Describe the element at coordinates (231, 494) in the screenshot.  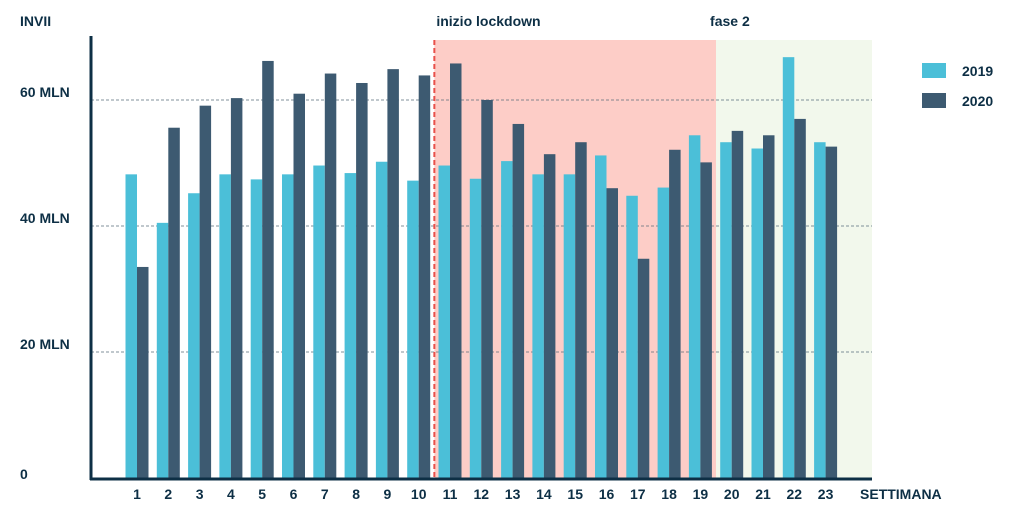
I see `x-tick-label: 4` at that location.